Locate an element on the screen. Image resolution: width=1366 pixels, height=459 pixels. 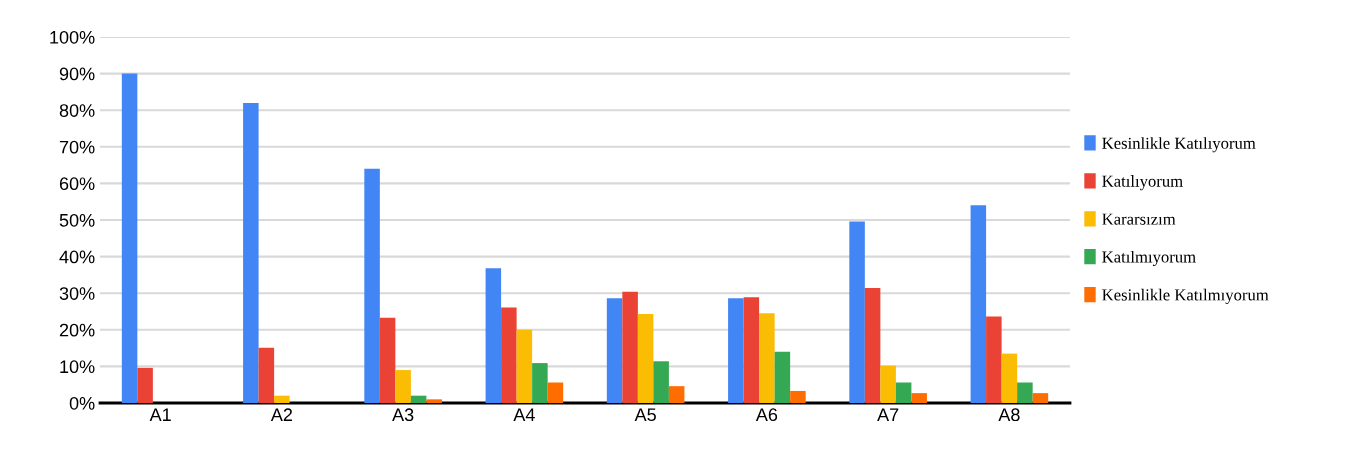
x-tick-label: A8 is located at coordinates (1009, 415).